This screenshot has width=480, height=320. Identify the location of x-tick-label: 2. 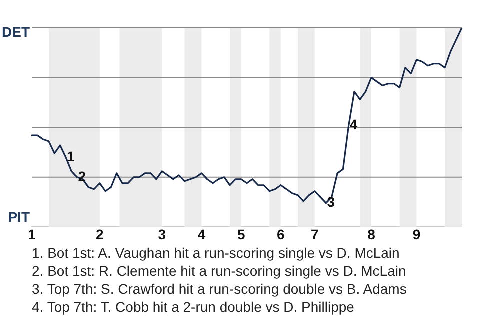
(100, 234).